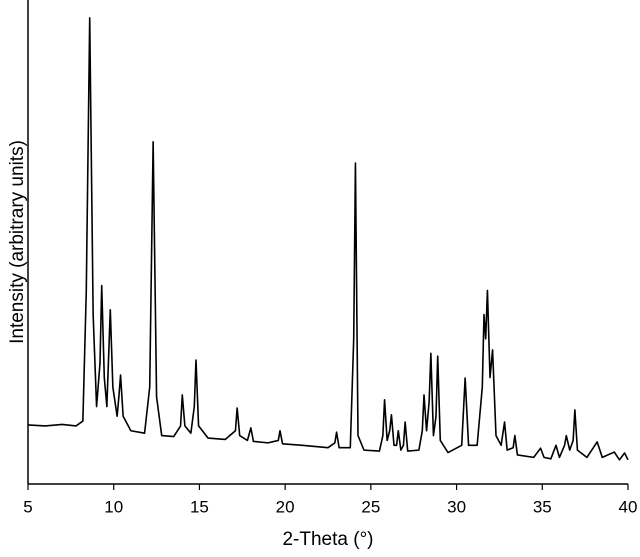 Image resolution: width=640 pixels, height=557 pixels. Describe the element at coordinates (628, 506) in the screenshot. I see `x-tick-label: 40` at that location.